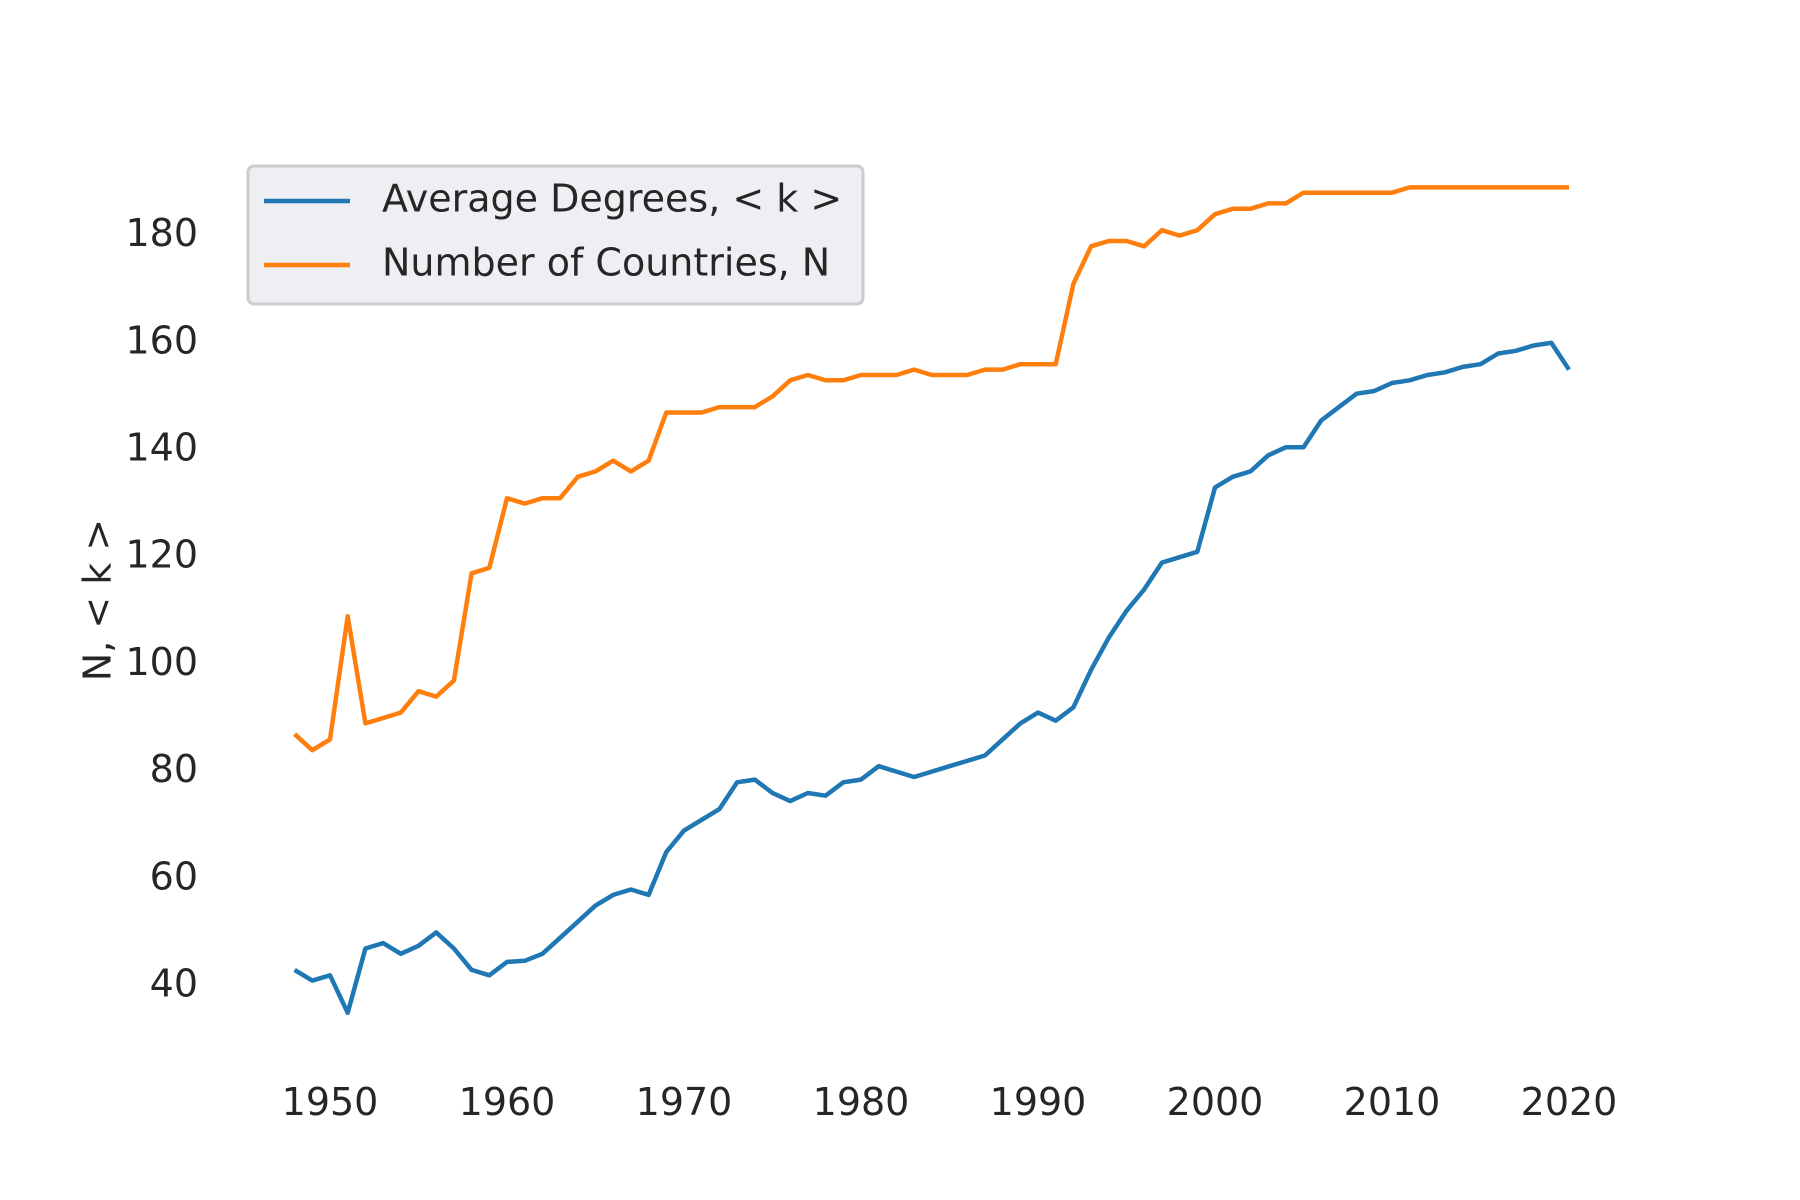 The width and height of the screenshot is (1800, 1200). Describe the element at coordinates (1569, 1102) in the screenshot. I see `x-tick-label: 2020` at that location.